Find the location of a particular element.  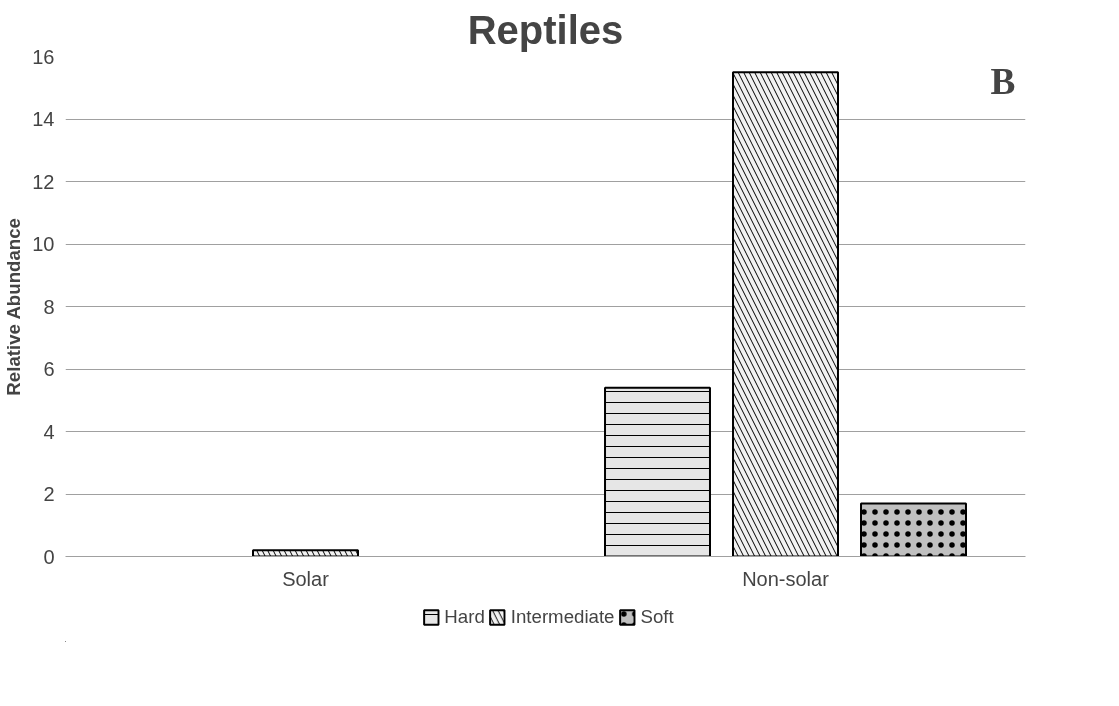

y-tick-label: 6 is located at coordinates (49, 369).